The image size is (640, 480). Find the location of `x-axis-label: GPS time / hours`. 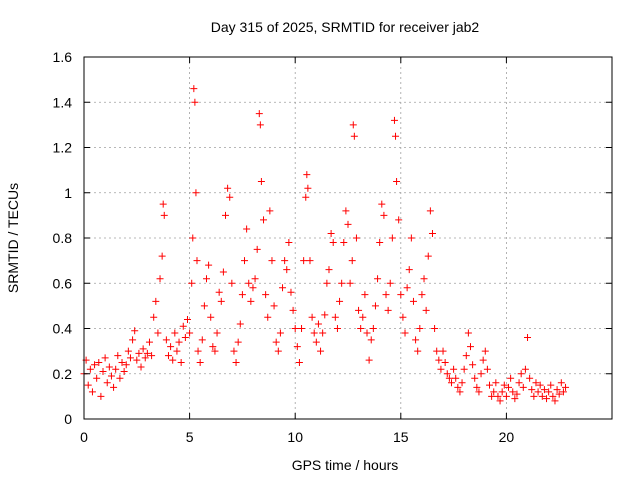

x-axis-label: GPS time / hours is located at coordinates (345, 465).